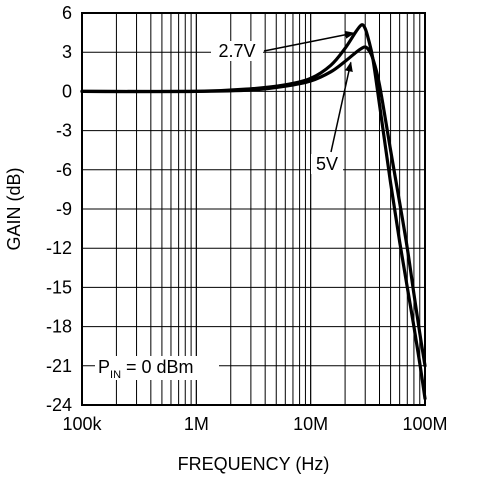 This screenshot has width=480, height=480. I want to click on arrow-5v, so click(341, 107).